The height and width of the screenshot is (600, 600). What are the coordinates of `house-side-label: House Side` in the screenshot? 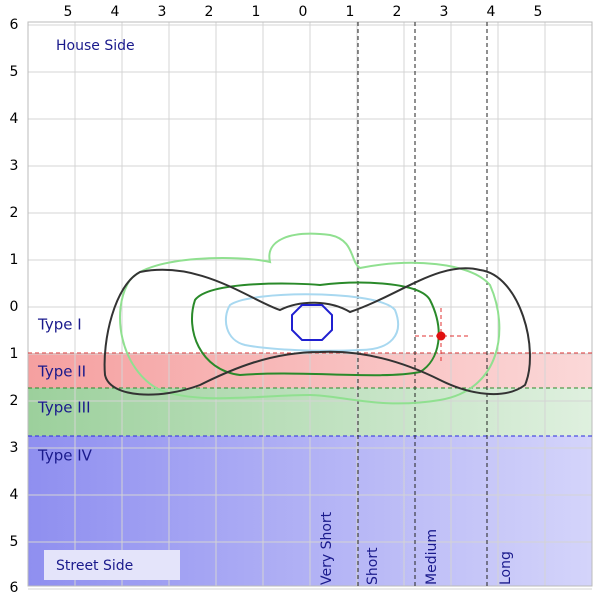 It's located at (95, 46).